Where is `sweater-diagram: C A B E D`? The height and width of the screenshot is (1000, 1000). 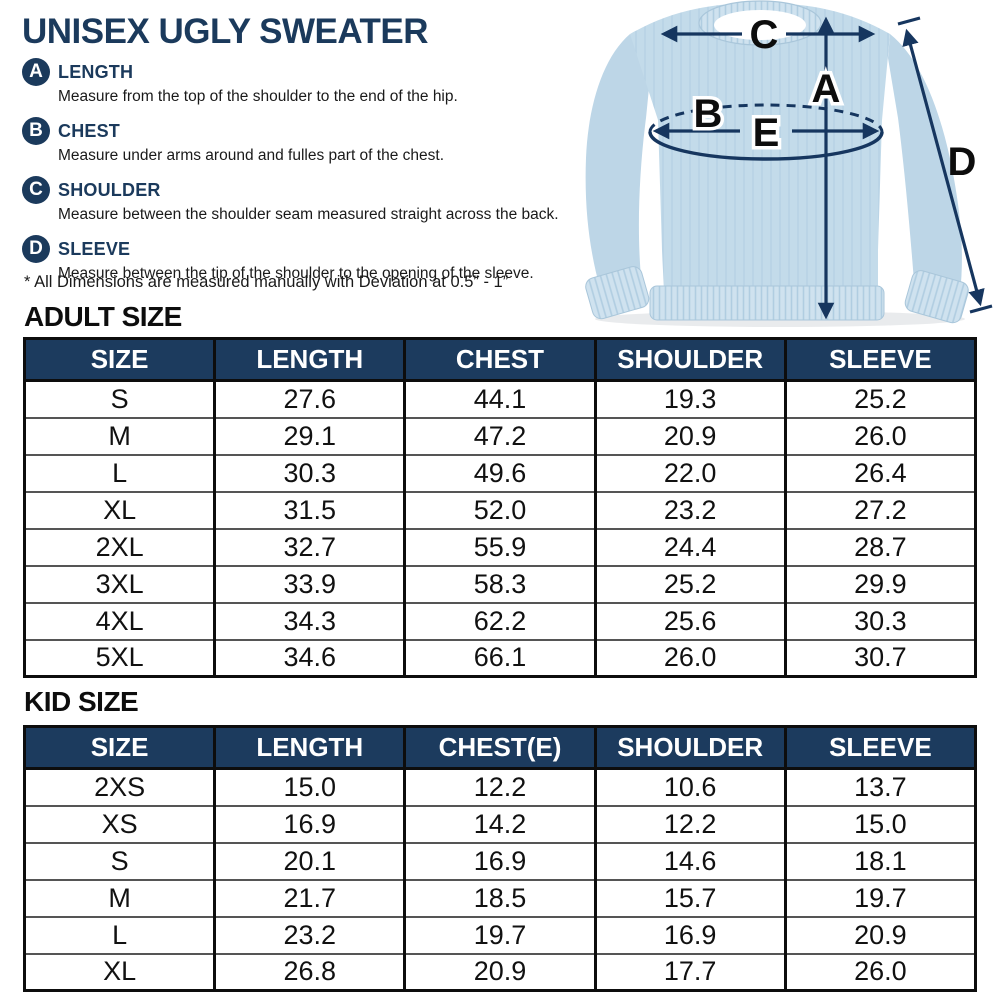
sweater-diagram: C A B E D is located at coordinates (789, 163).